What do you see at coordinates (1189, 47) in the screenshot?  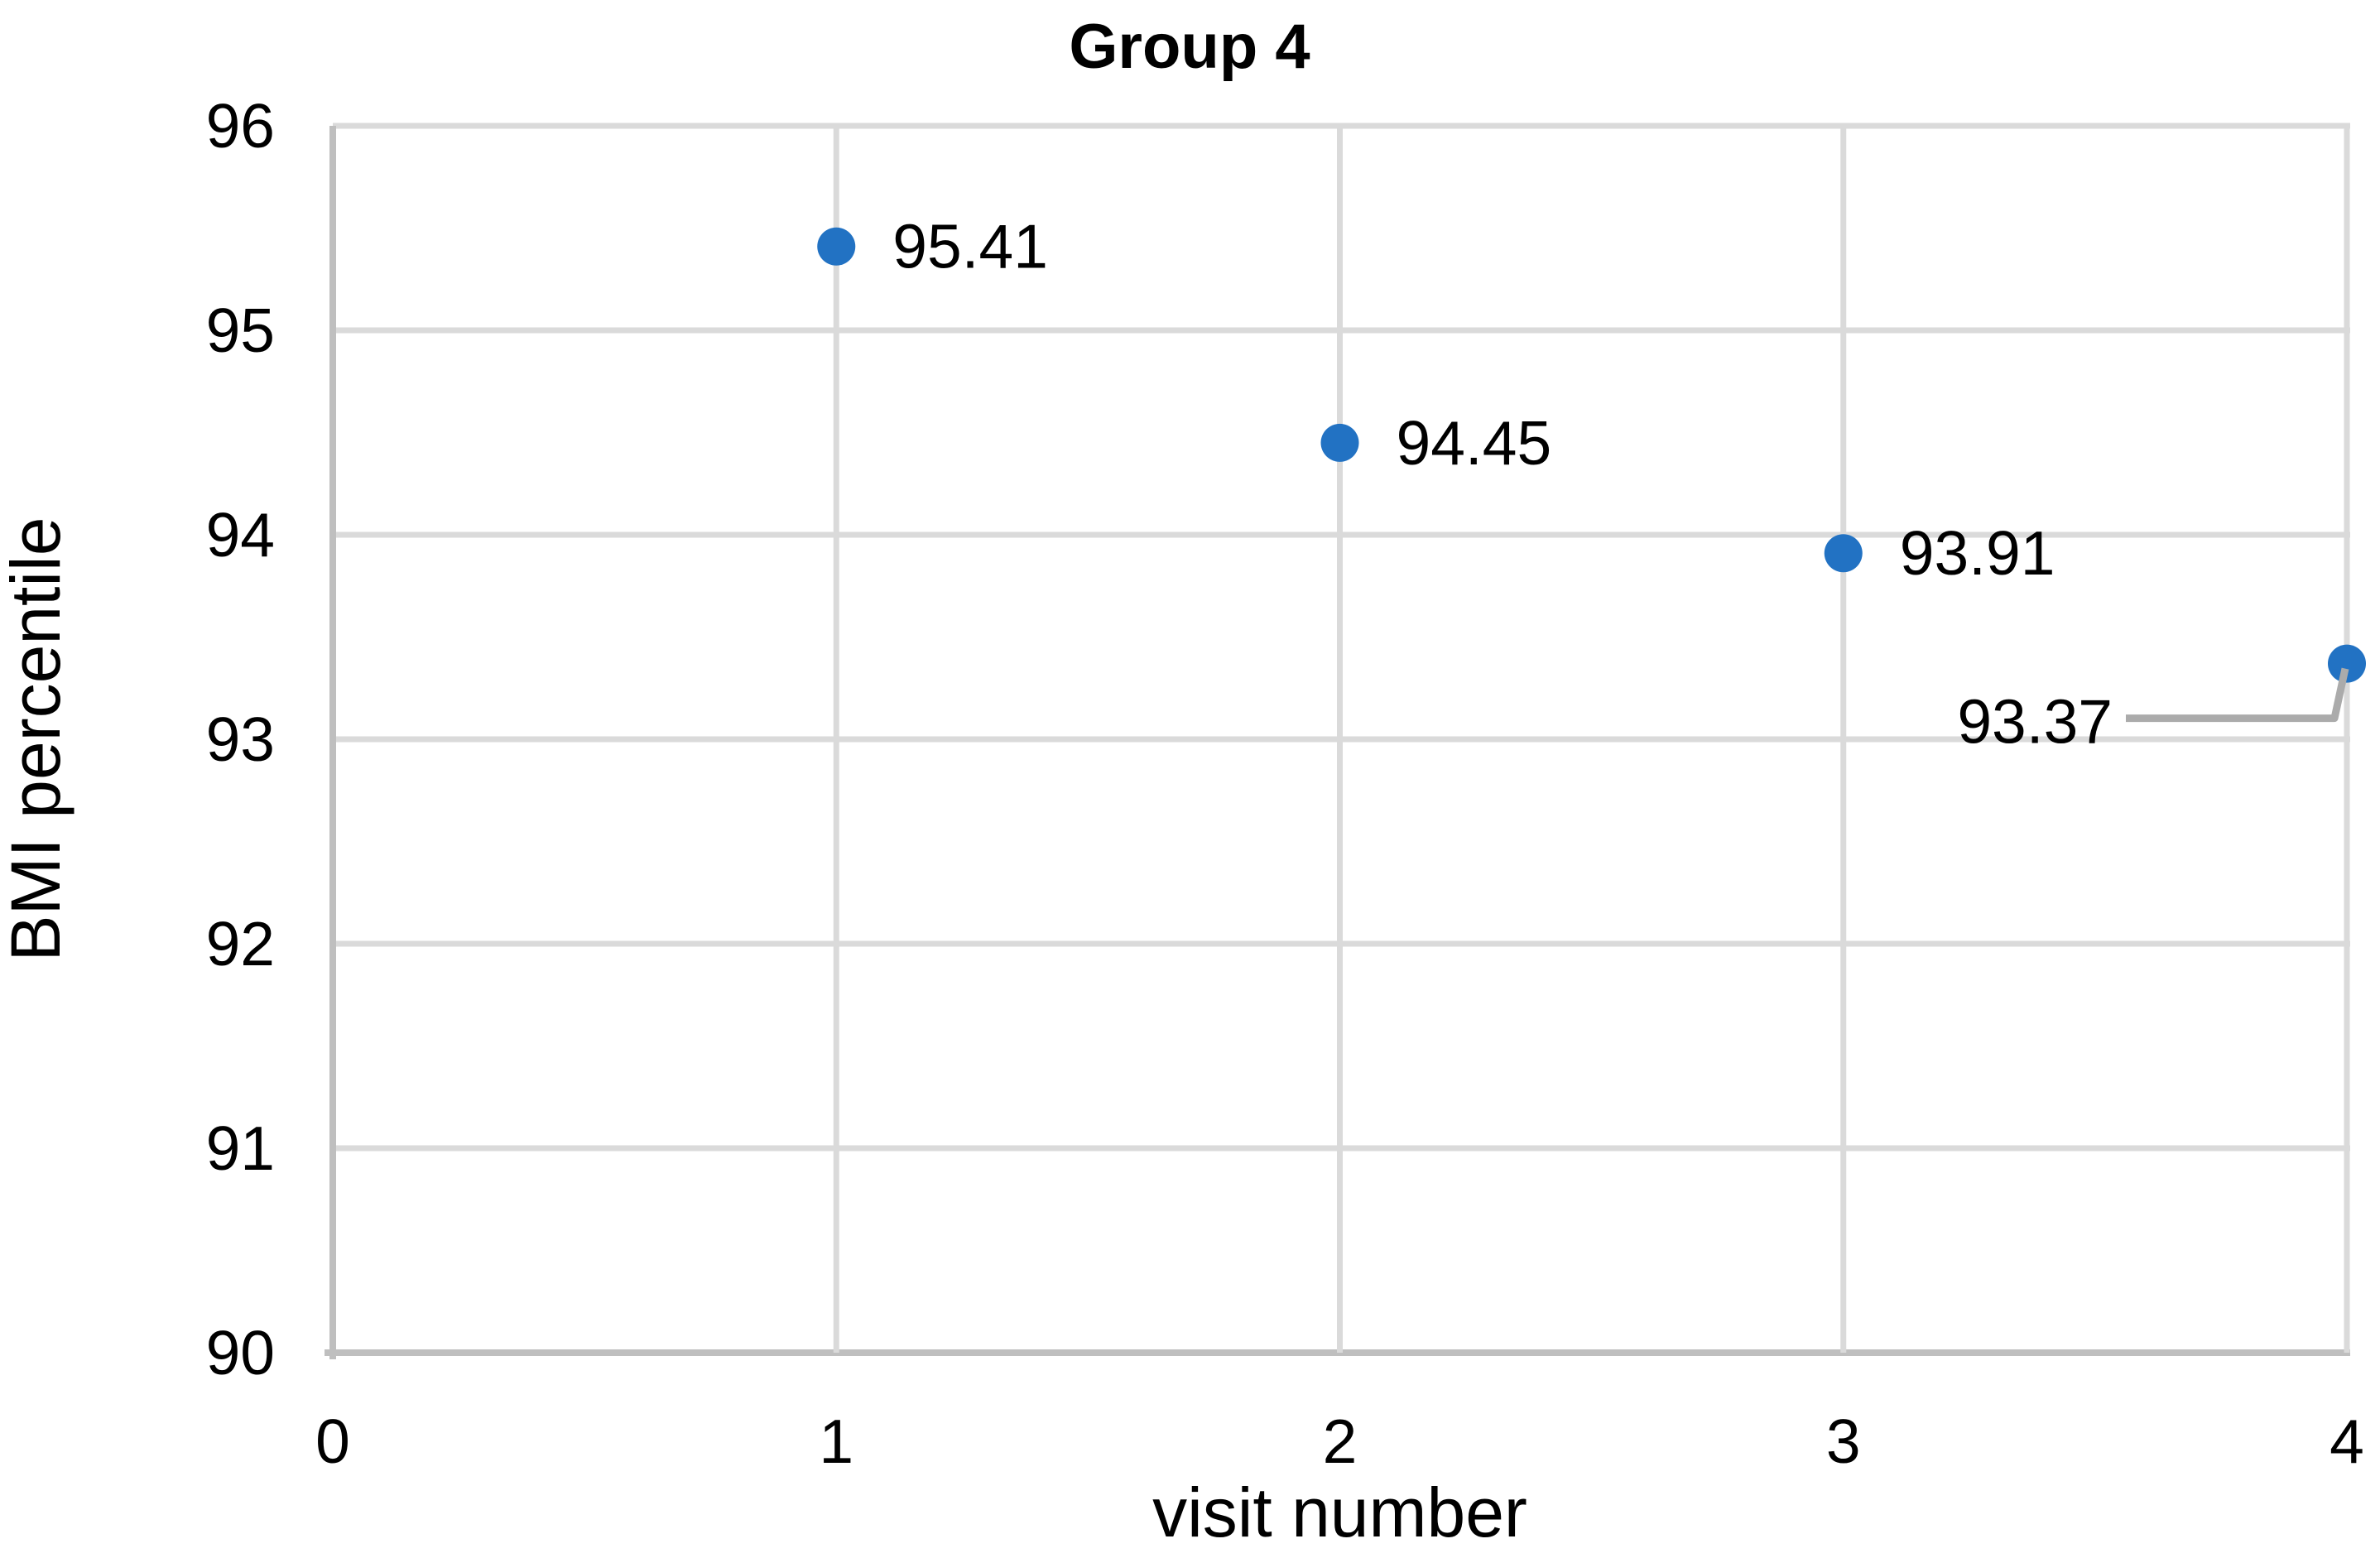 I see `chart-title: Group 4` at bounding box center [1189, 47].